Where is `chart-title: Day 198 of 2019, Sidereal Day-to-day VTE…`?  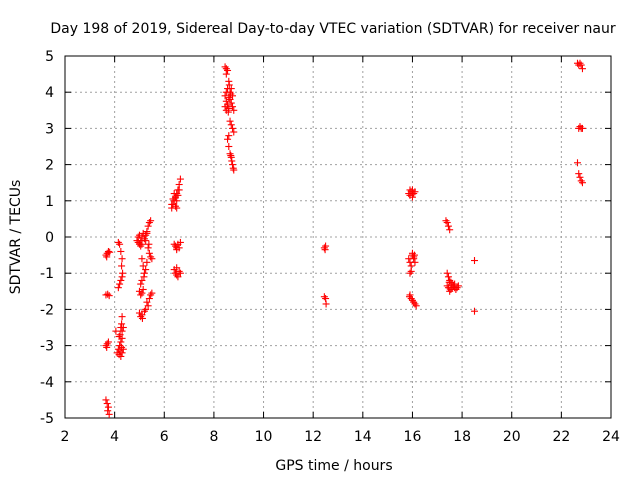 chart-title: Day 198 of 2019, Sidereal Day-to-day VTE… is located at coordinates (333, 29).